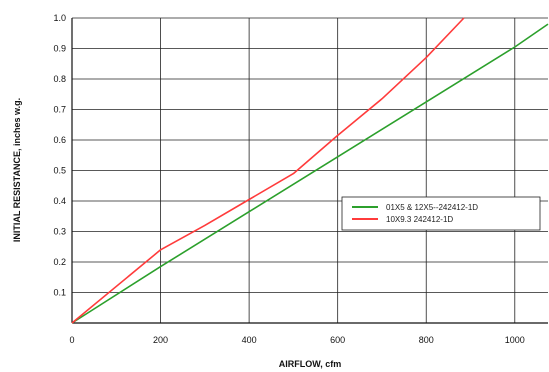  What do you see at coordinates (59, 79) in the screenshot?
I see `y-tick-label: 0.8` at bounding box center [59, 79].